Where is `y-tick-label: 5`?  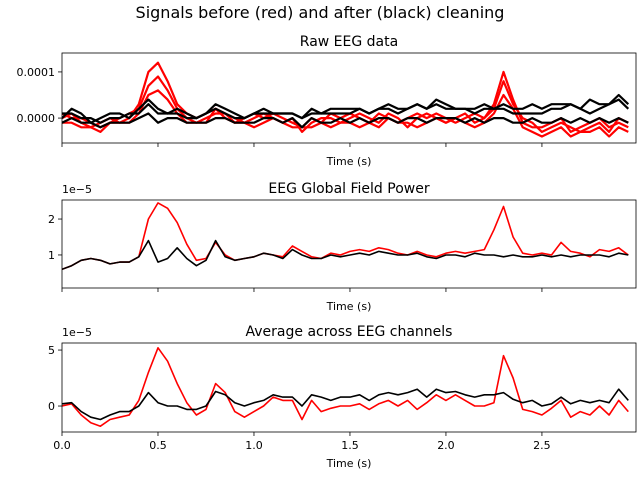
y-tick-label: 5 is located at coordinates (51, 350).